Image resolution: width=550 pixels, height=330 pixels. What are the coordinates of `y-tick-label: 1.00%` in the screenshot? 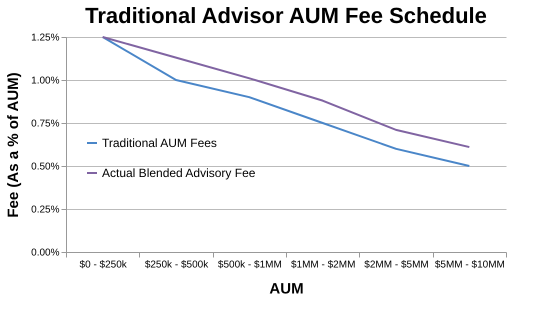 It's located at (45, 81).